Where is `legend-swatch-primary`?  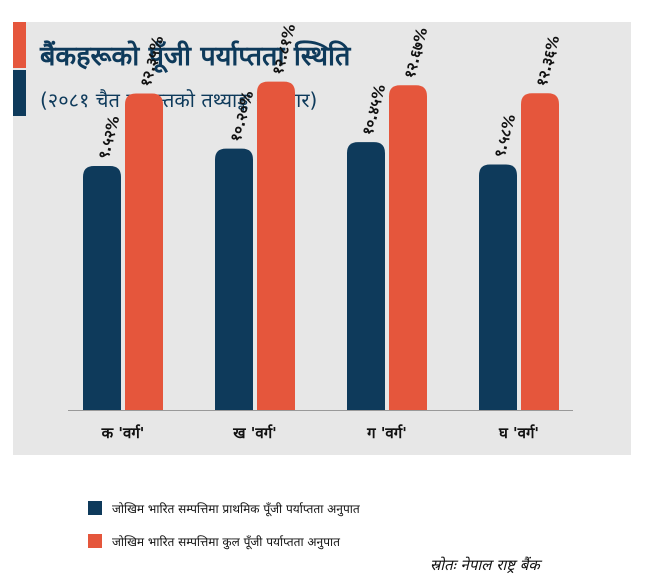 legend-swatch-primary is located at coordinates (95, 508).